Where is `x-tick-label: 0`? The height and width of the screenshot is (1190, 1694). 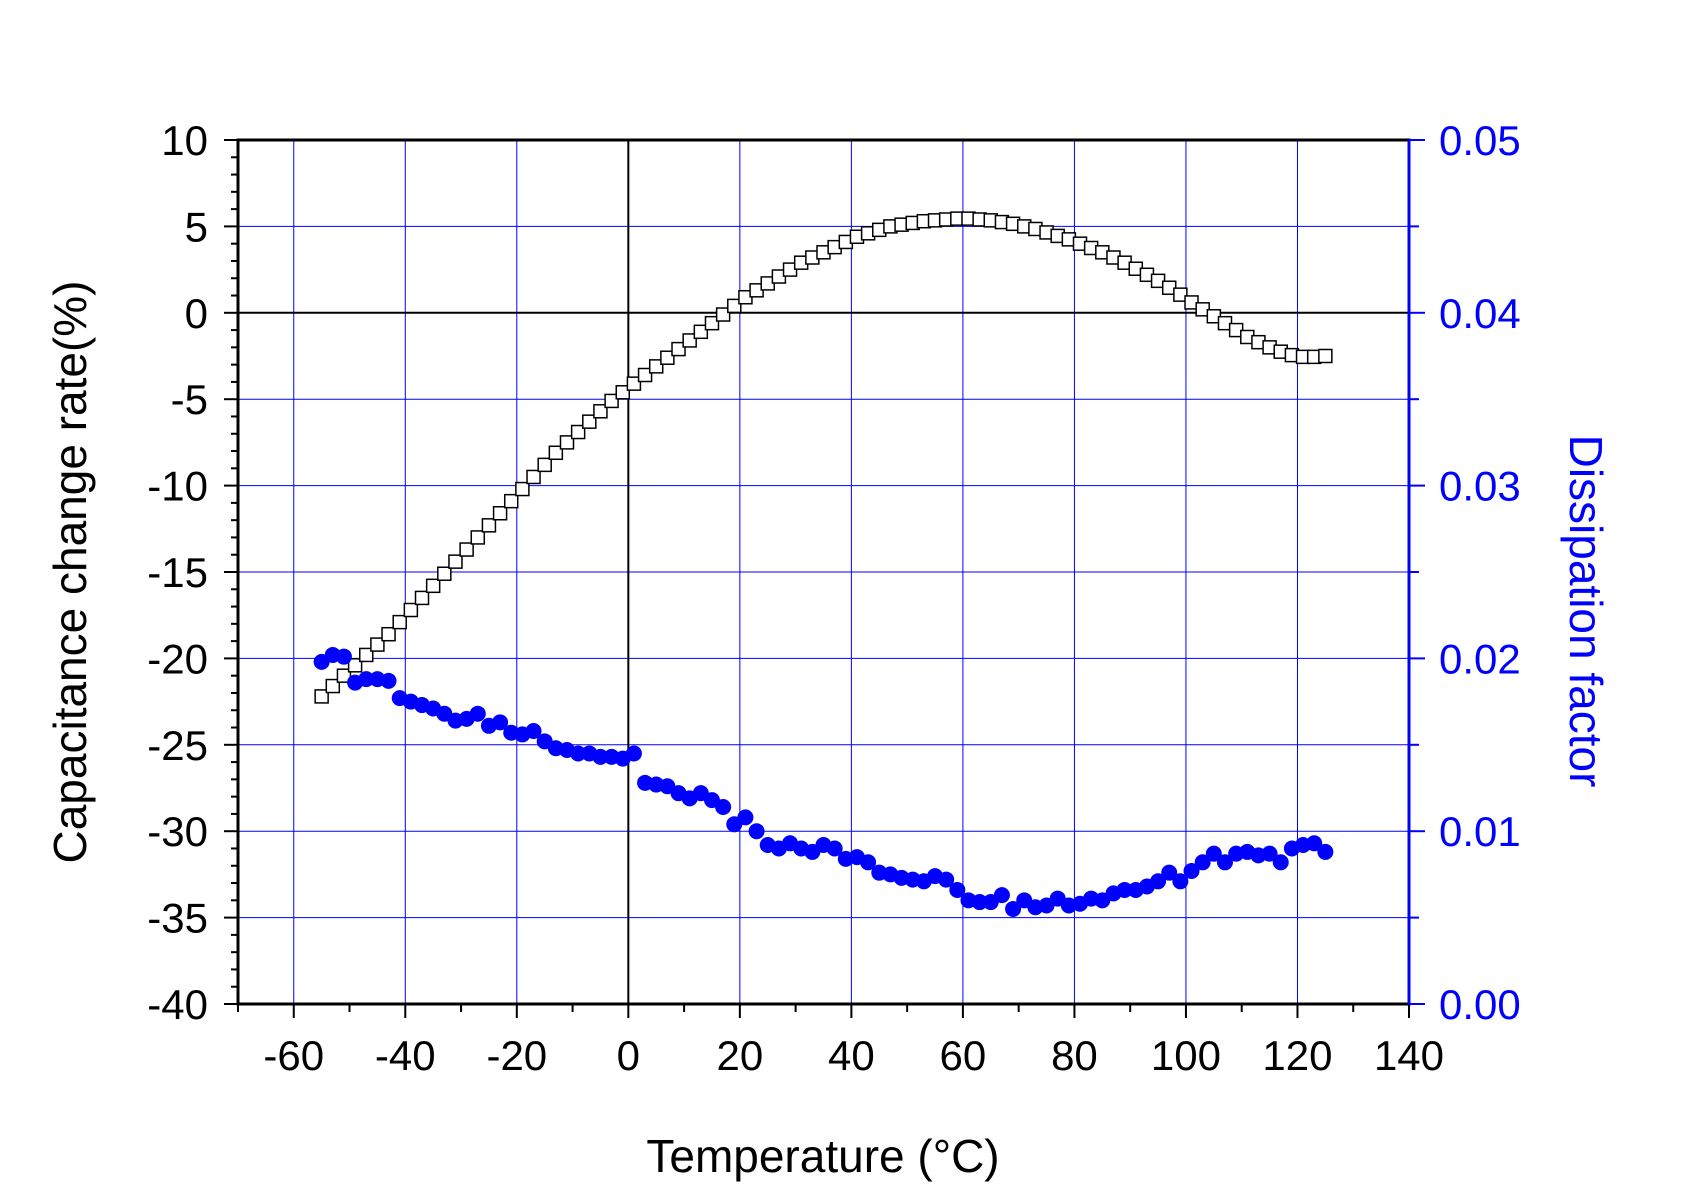
x-tick-label: 0 is located at coordinates (628, 1055).